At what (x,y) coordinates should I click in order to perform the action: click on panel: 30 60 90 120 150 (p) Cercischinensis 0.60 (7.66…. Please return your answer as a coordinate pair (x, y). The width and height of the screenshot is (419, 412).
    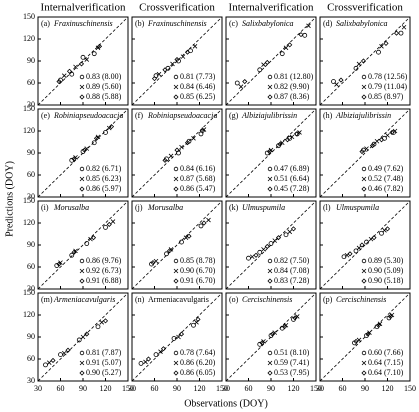
    Looking at the image, I should click on (366, 342).